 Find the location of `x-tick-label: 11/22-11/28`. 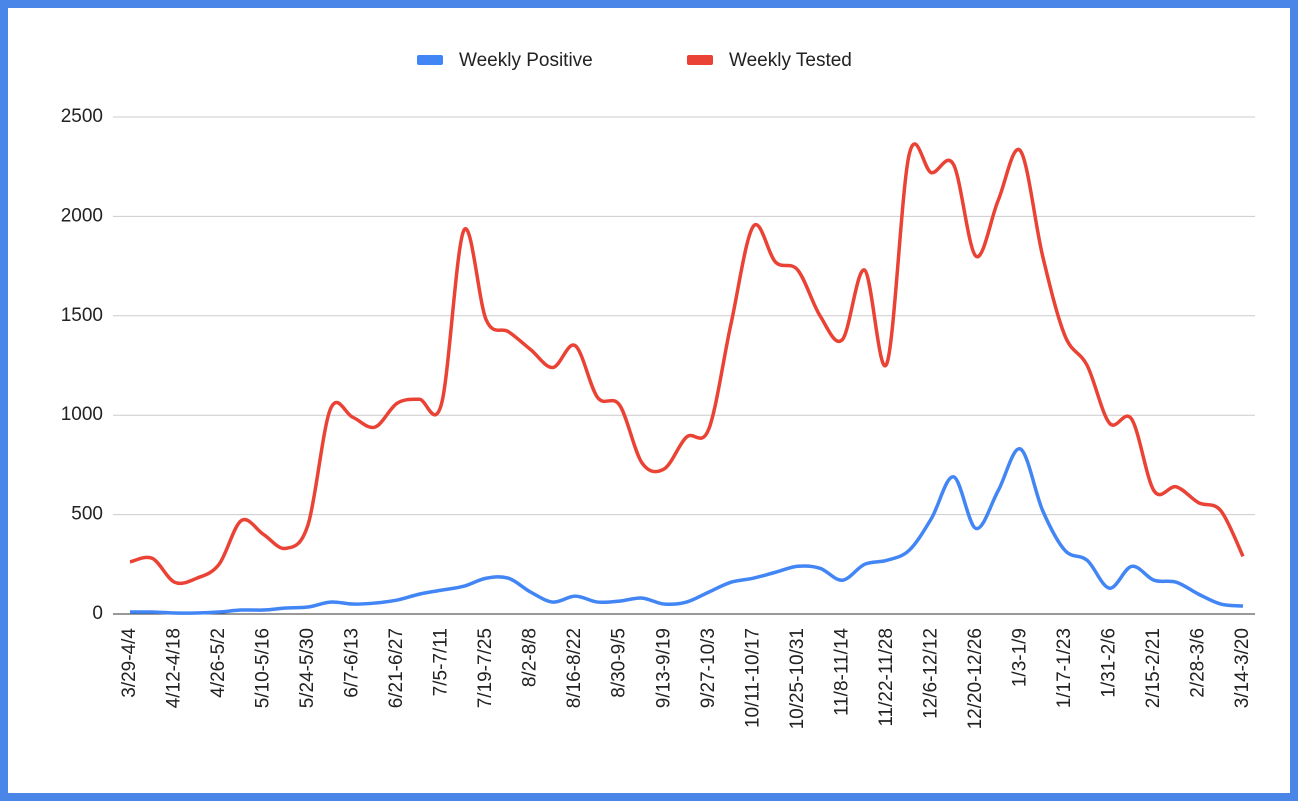

x-tick-label: 11/22-11/28 is located at coordinates (886, 677).